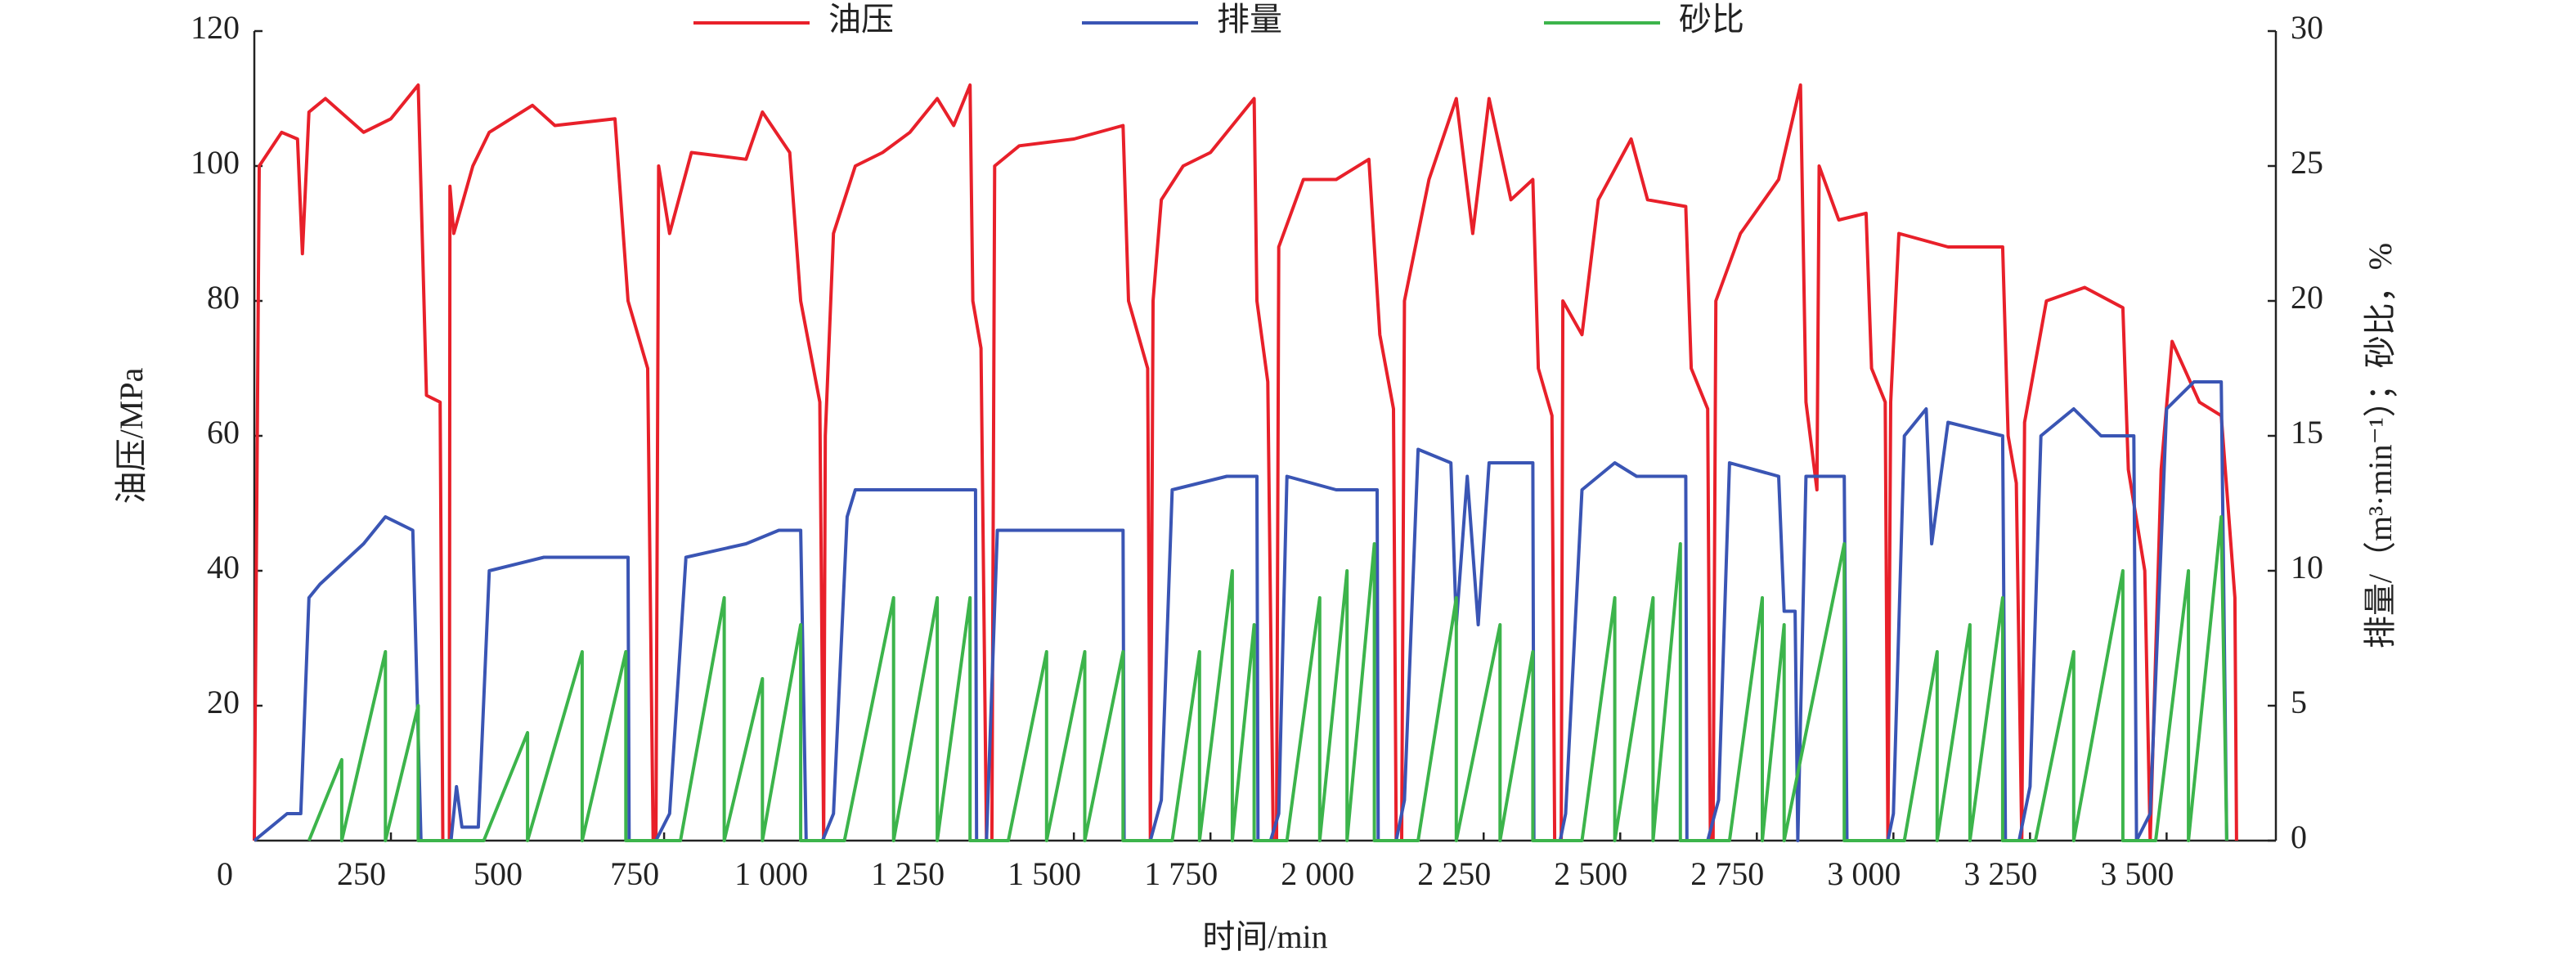  What do you see at coordinates (2299, 702) in the screenshot?
I see `y2-tick-label: 5` at bounding box center [2299, 702].